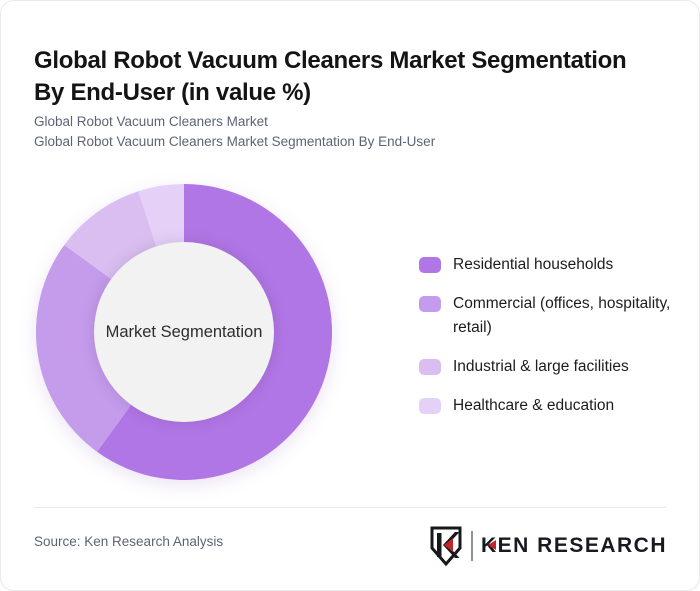  What do you see at coordinates (534, 405) in the screenshot?
I see `legend-label: Healthcare & education` at bounding box center [534, 405].